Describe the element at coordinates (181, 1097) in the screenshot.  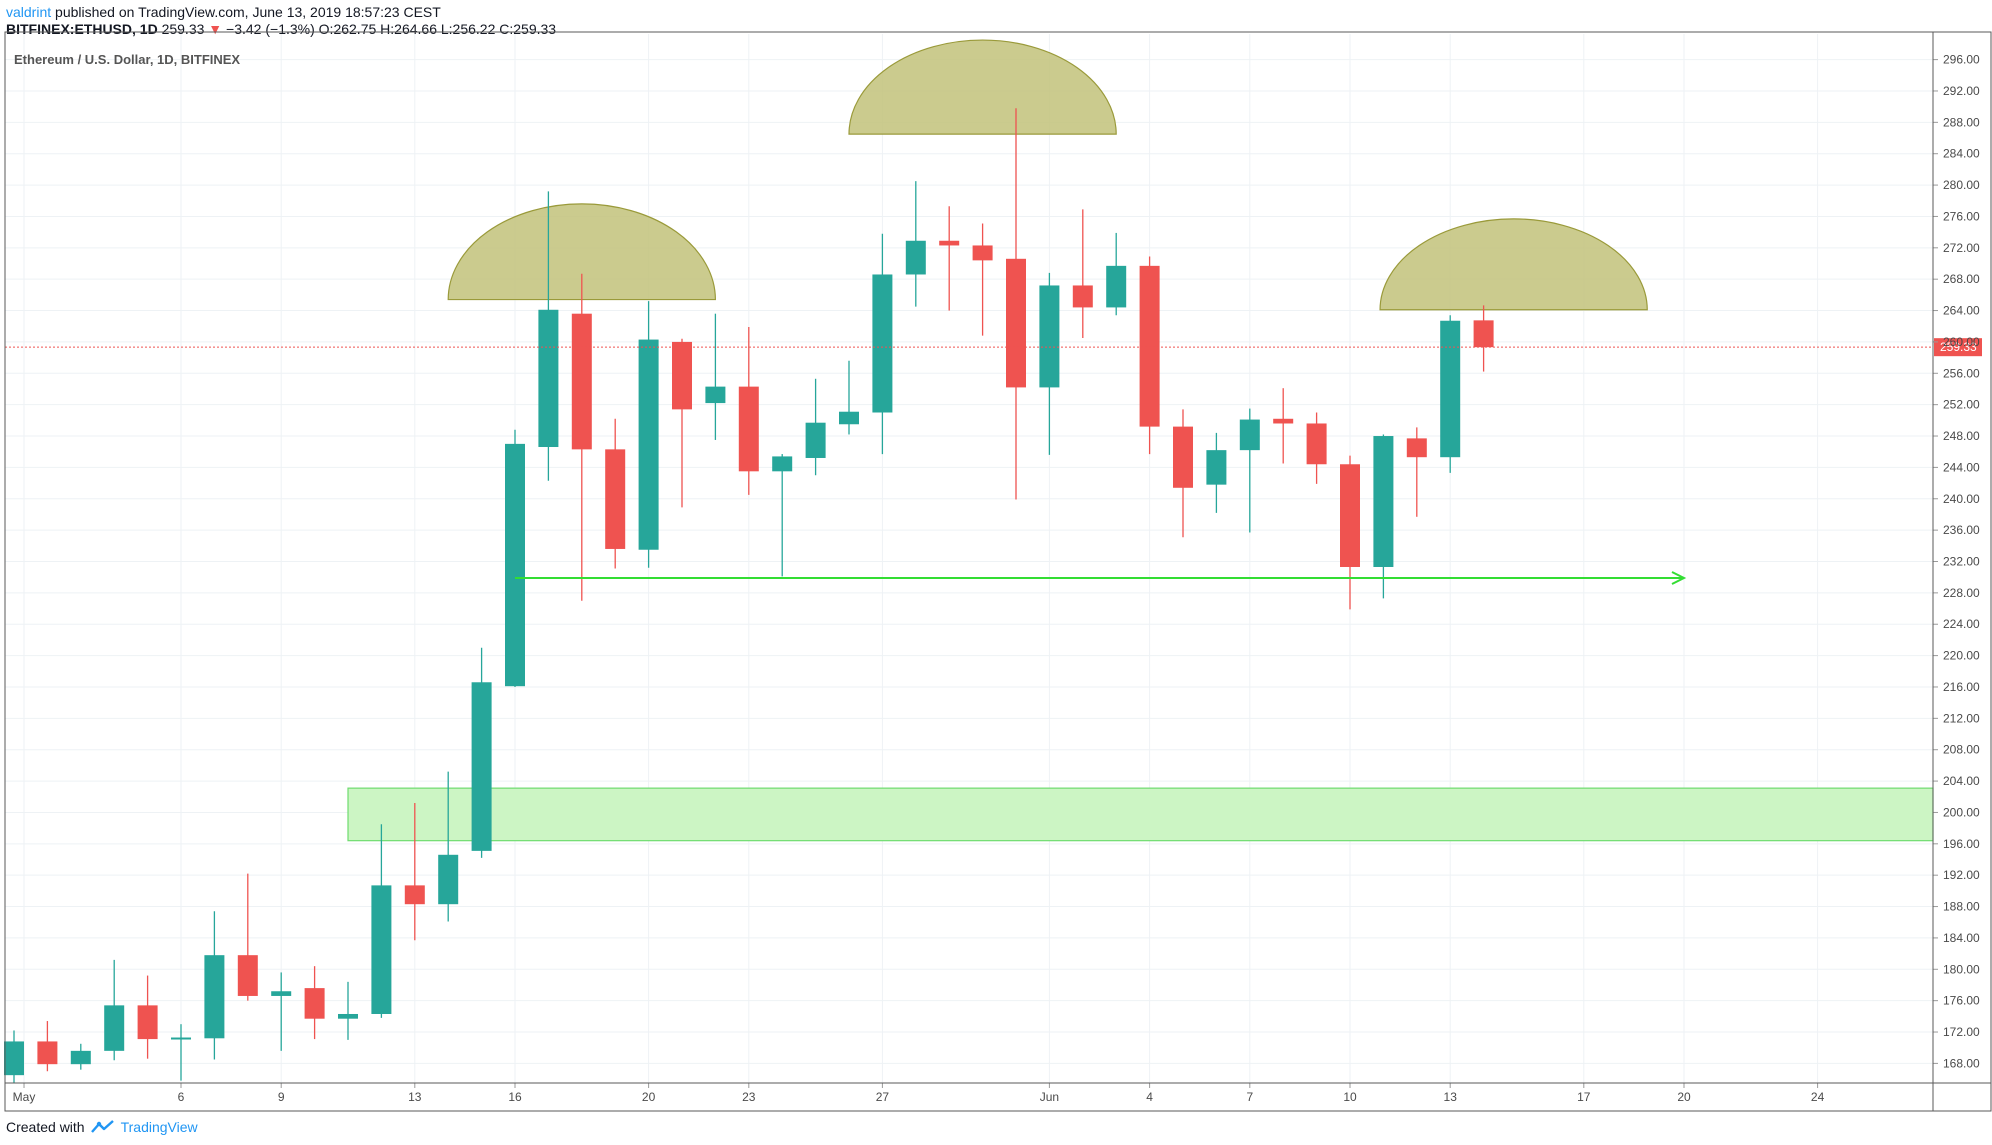
I see `x-tick-label: 6` at that location.